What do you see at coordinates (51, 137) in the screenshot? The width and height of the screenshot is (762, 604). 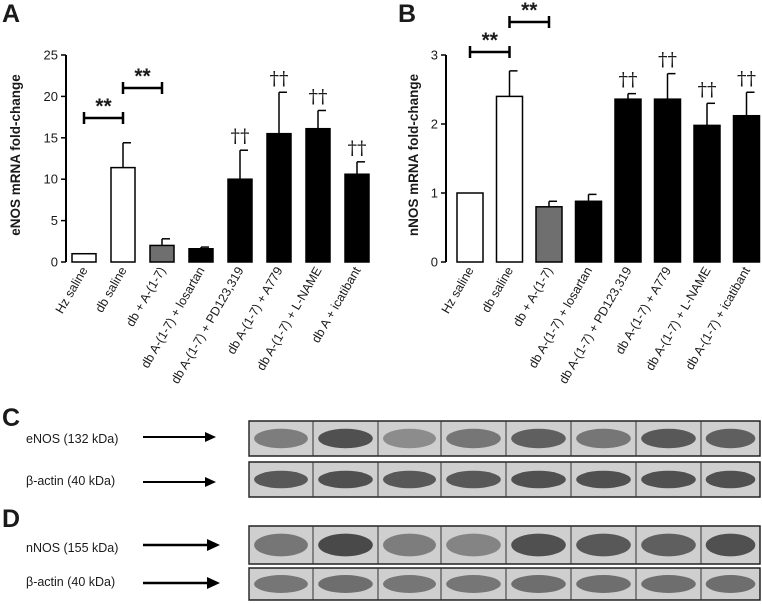 I see `y-tick-label: 15` at bounding box center [51, 137].